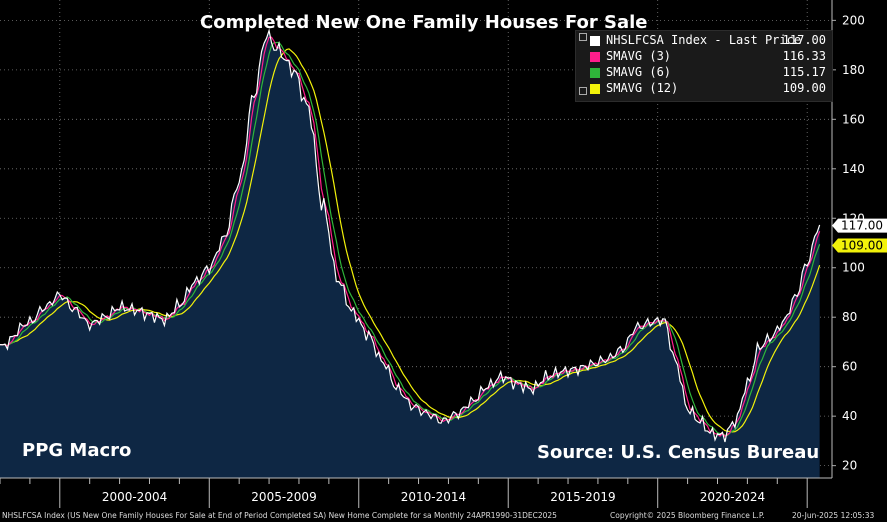  Describe the element at coordinates (849, 367) in the screenshot. I see `y-tick-label: 60` at that location.